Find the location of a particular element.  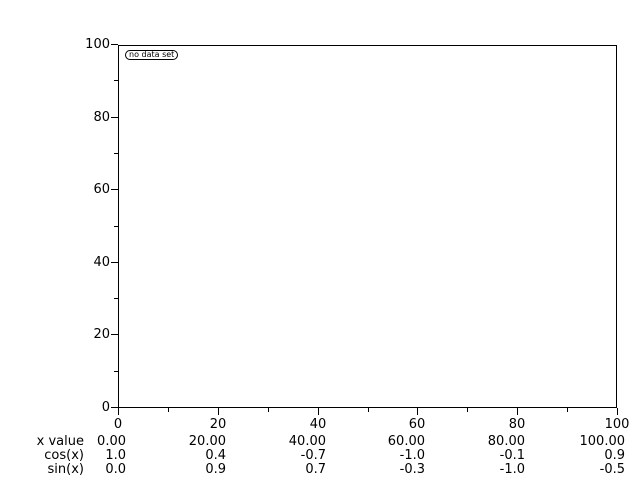

table-cell: 100.00 is located at coordinates (602, 441).